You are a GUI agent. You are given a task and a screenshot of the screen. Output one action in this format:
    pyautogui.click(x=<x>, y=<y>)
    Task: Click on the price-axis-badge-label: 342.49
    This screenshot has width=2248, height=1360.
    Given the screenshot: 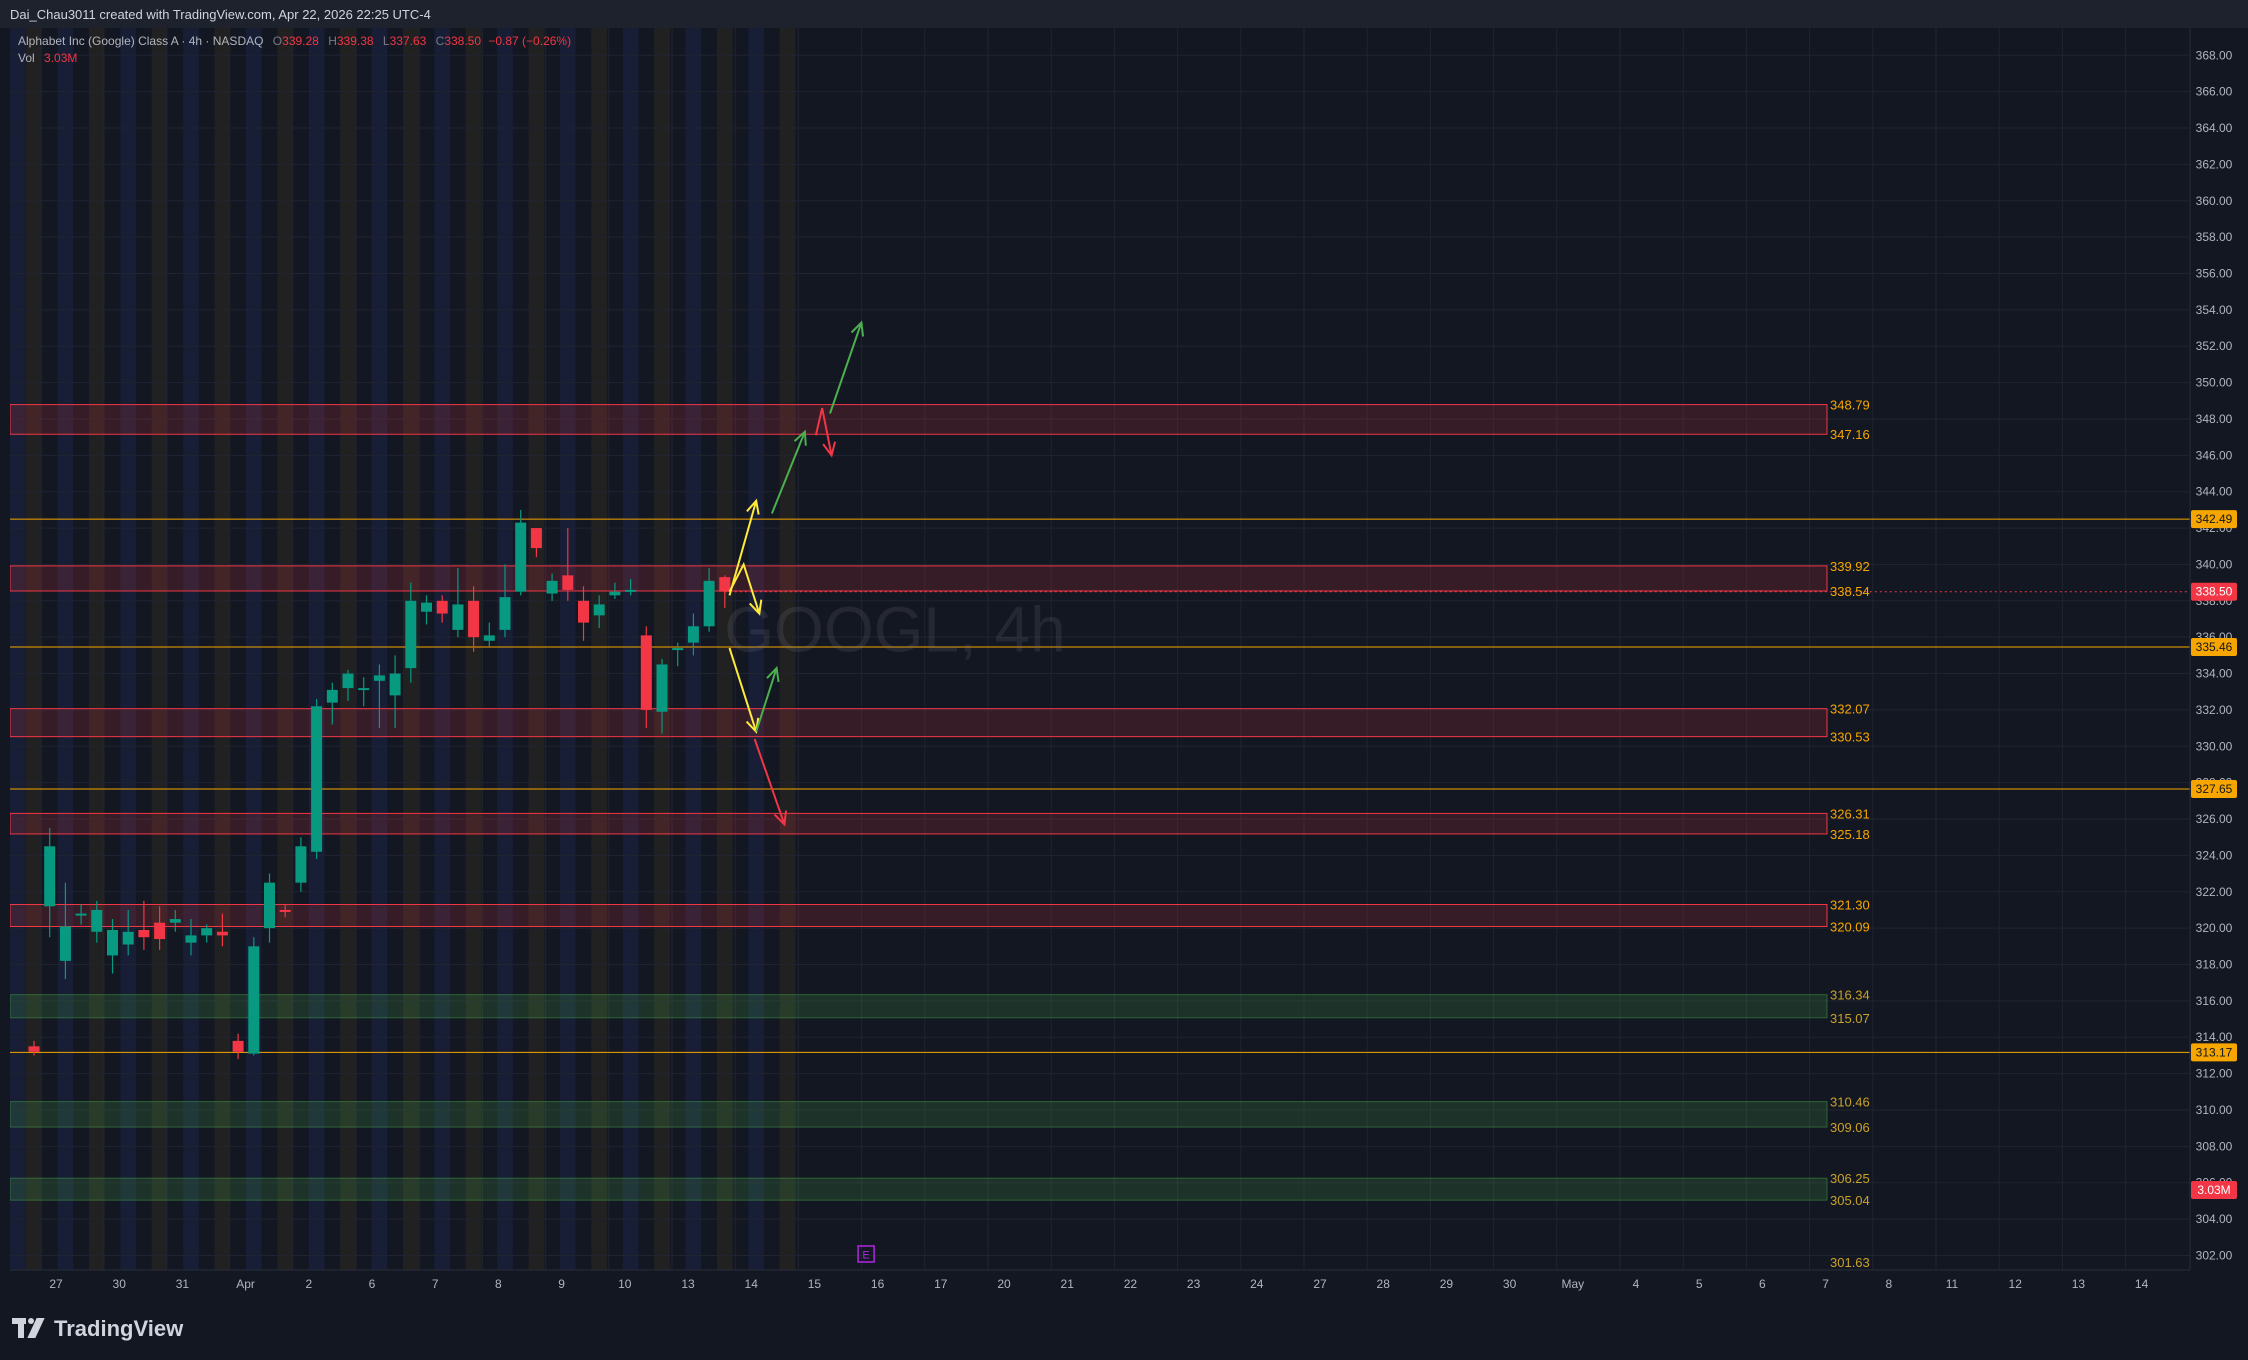 What is the action you would take?
    pyautogui.click(x=2214, y=519)
    